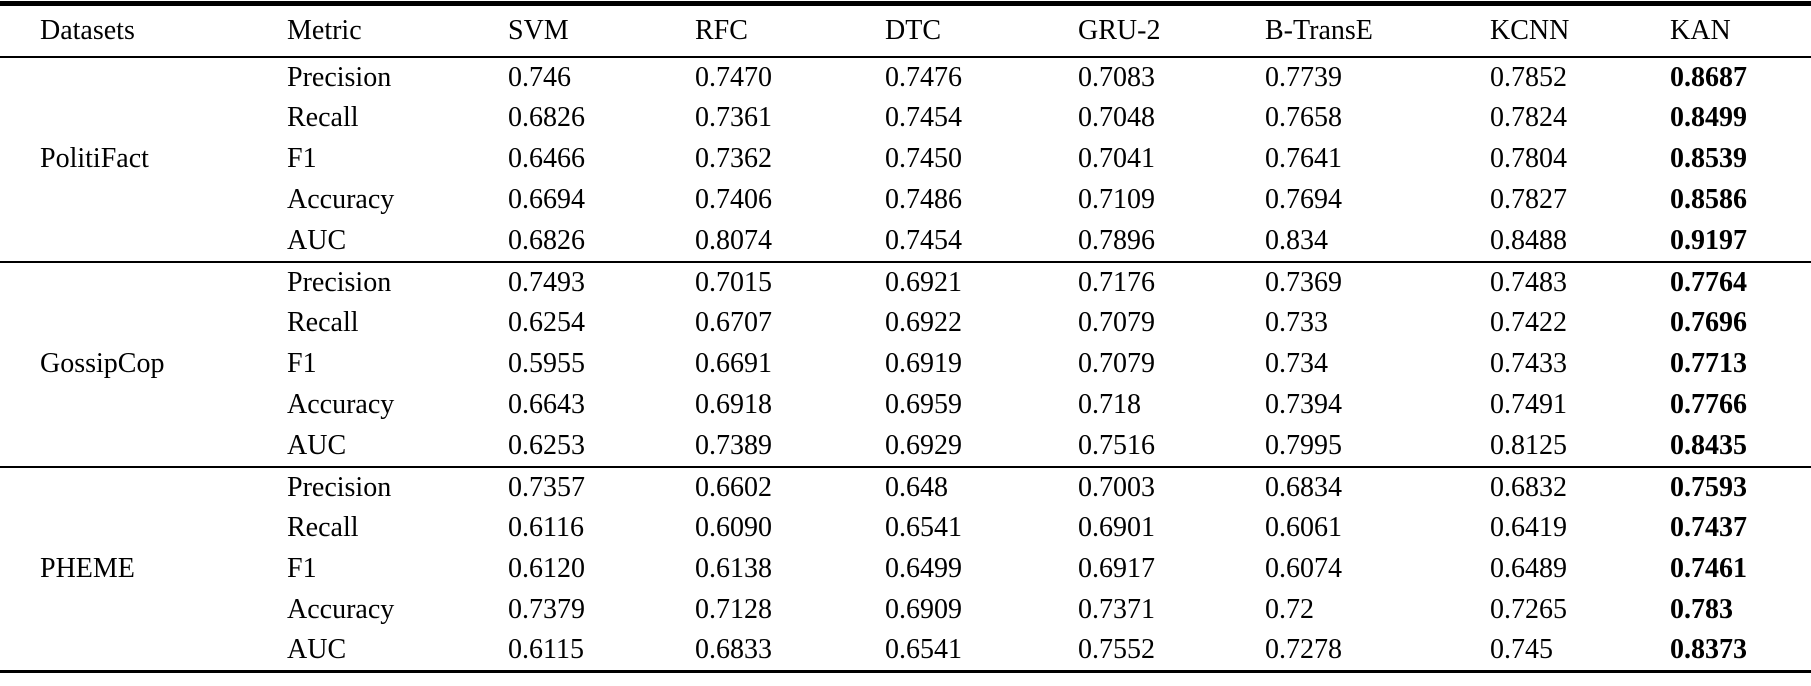 This screenshot has height=686, width=1811. Describe the element at coordinates (923, 240) in the screenshot. I see `value-cell: 0.7454` at that location.